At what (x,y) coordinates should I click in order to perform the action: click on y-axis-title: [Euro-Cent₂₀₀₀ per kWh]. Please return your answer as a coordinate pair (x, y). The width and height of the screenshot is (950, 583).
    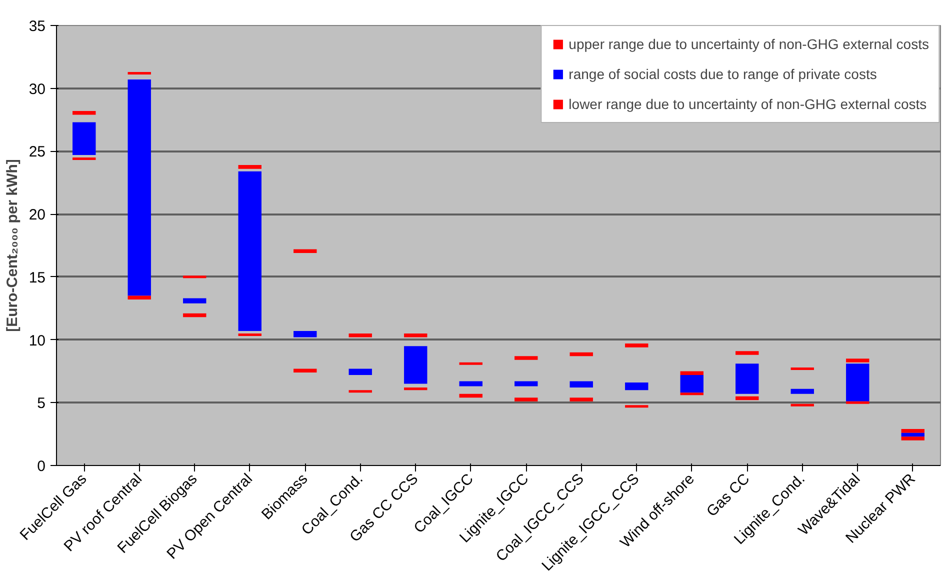
    Looking at the image, I should click on (12, 245).